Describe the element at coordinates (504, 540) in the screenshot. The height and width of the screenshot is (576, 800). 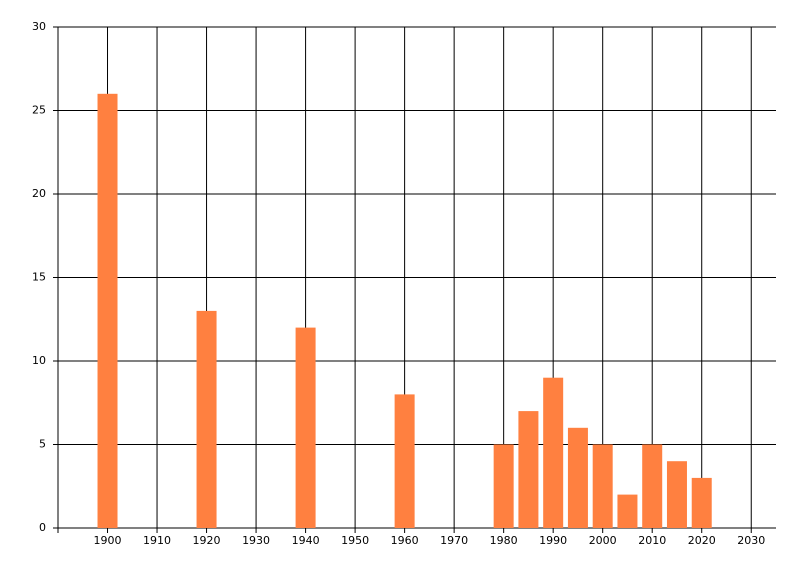
I see `x-tick-label: 1980` at that location.